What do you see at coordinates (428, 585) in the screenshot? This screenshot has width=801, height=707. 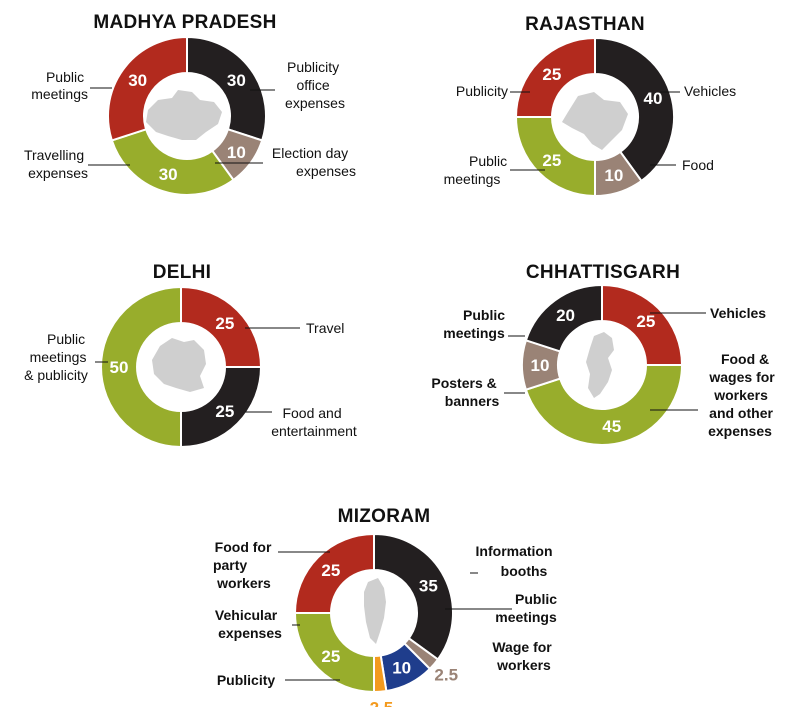 I see `value-label-food-for-party-workers: 35` at bounding box center [428, 585].